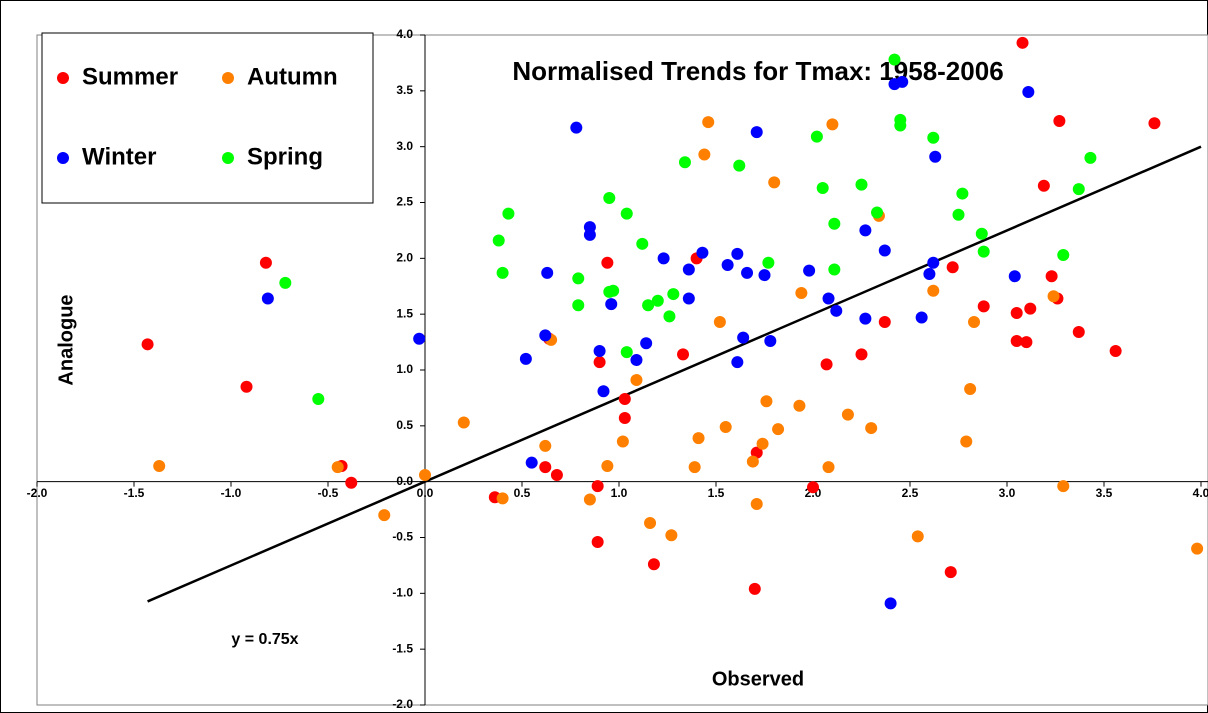 This screenshot has height=713, width=1208. What do you see at coordinates (37, 493) in the screenshot?
I see `x-tick-label: -2.0` at bounding box center [37, 493].